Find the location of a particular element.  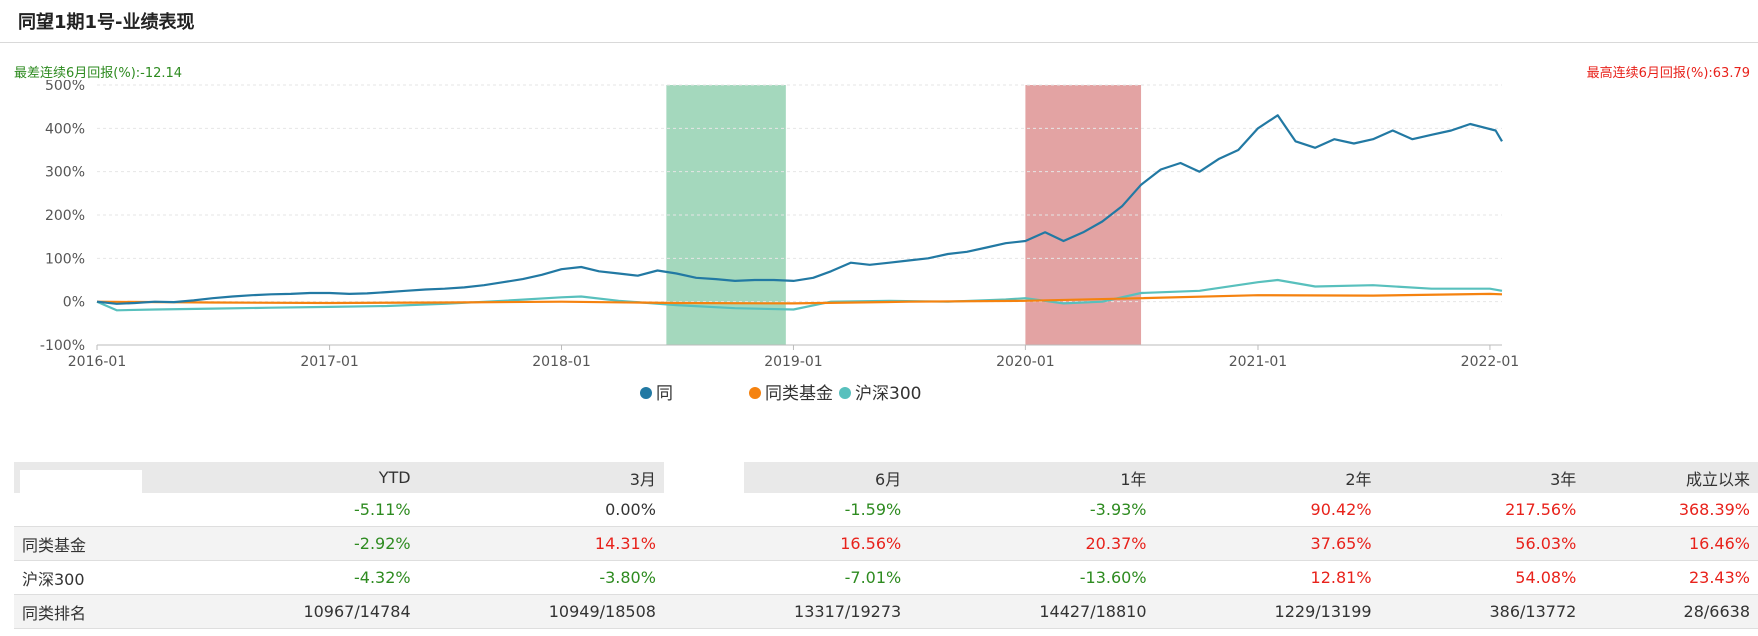

x-tick-label: 2016-01 is located at coordinates (97, 362).